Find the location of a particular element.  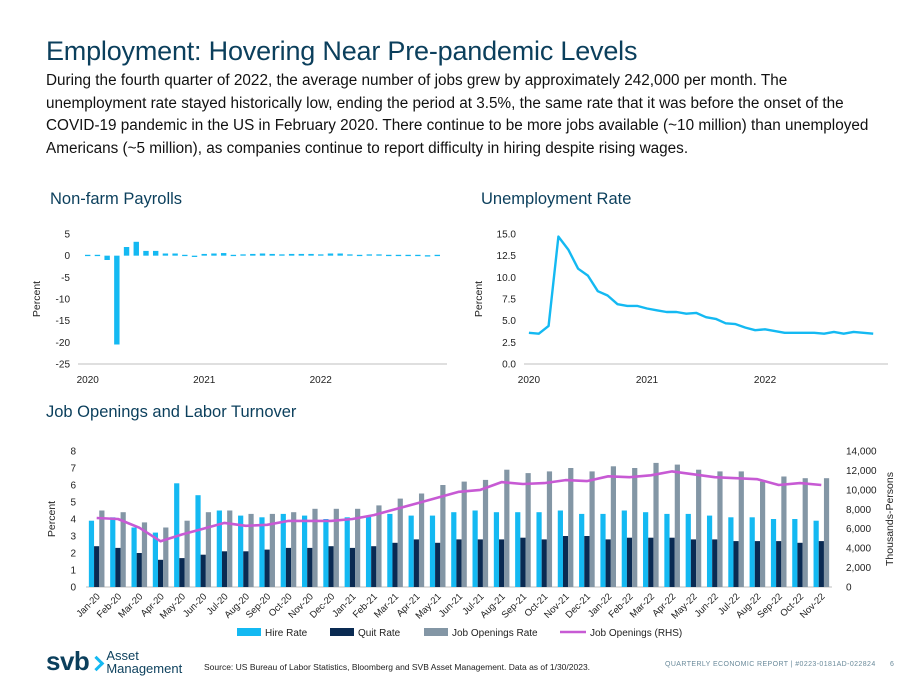

unemployment-chart-title: Unemployment Rate is located at coordinates (556, 199).